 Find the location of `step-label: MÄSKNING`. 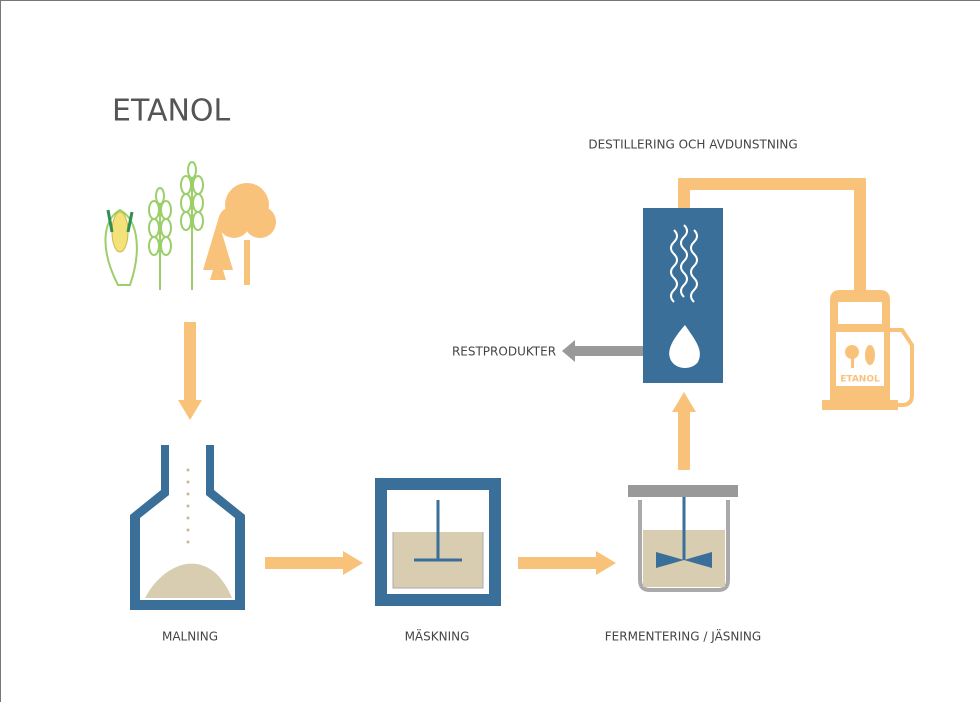

step-label: MÄSKNING is located at coordinates (437, 636).